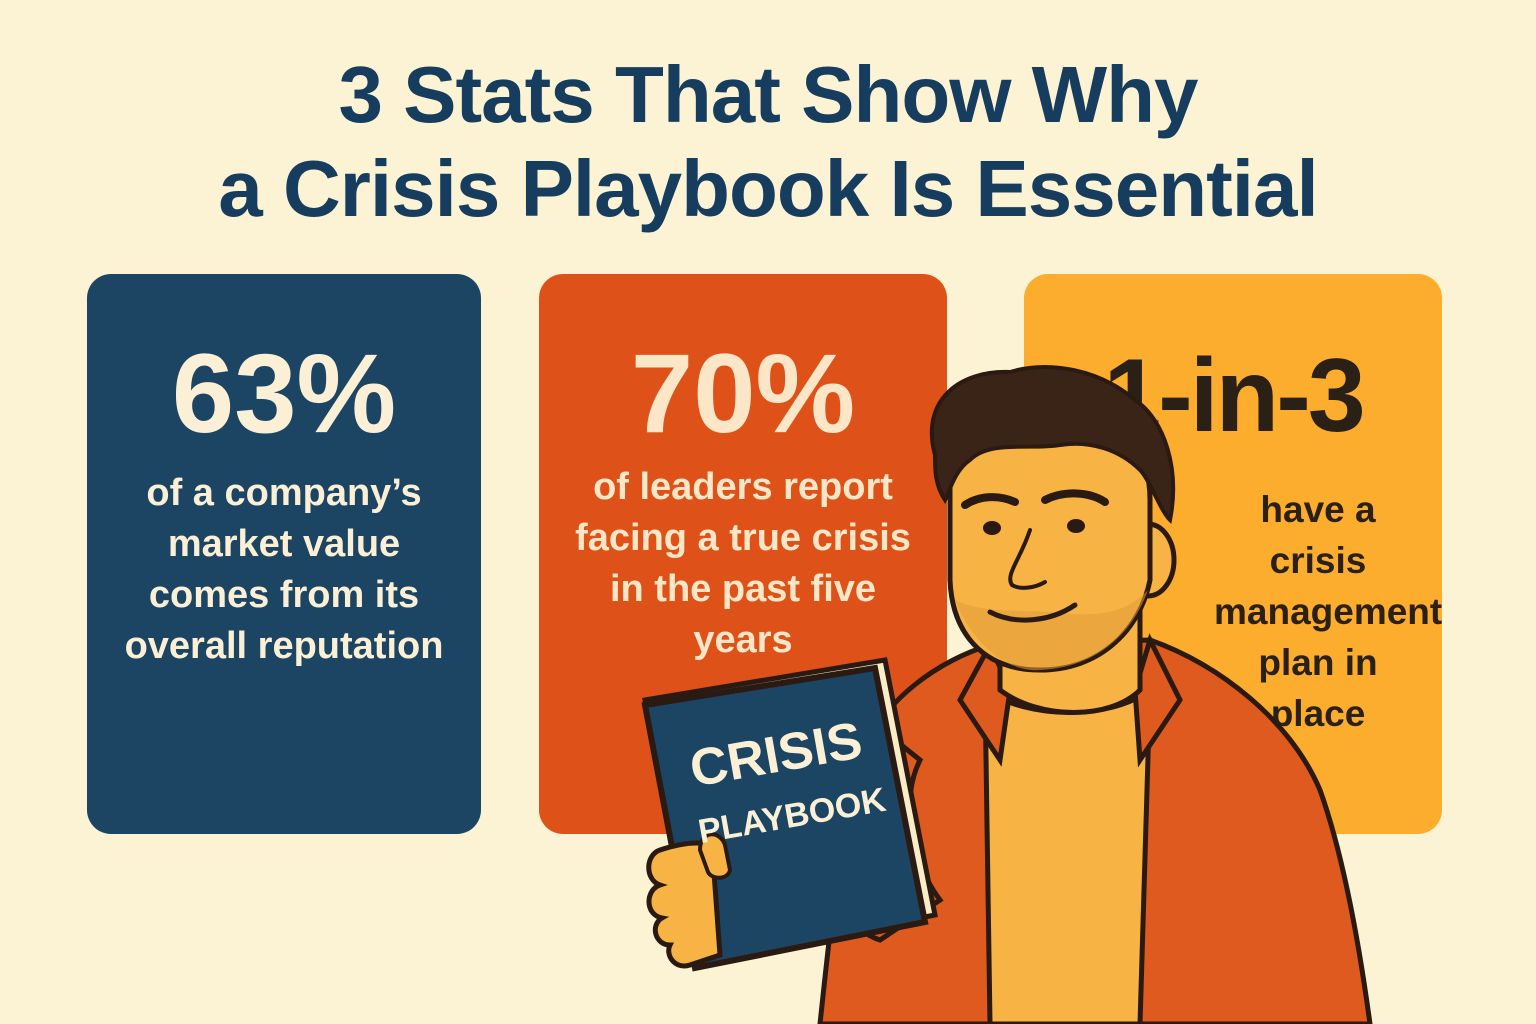 This screenshot has width=1536, height=1024. What do you see at coordinates (1075, 497) in the screenshot?
I see `right-eyebrow` at bounding box center [1075, 497].